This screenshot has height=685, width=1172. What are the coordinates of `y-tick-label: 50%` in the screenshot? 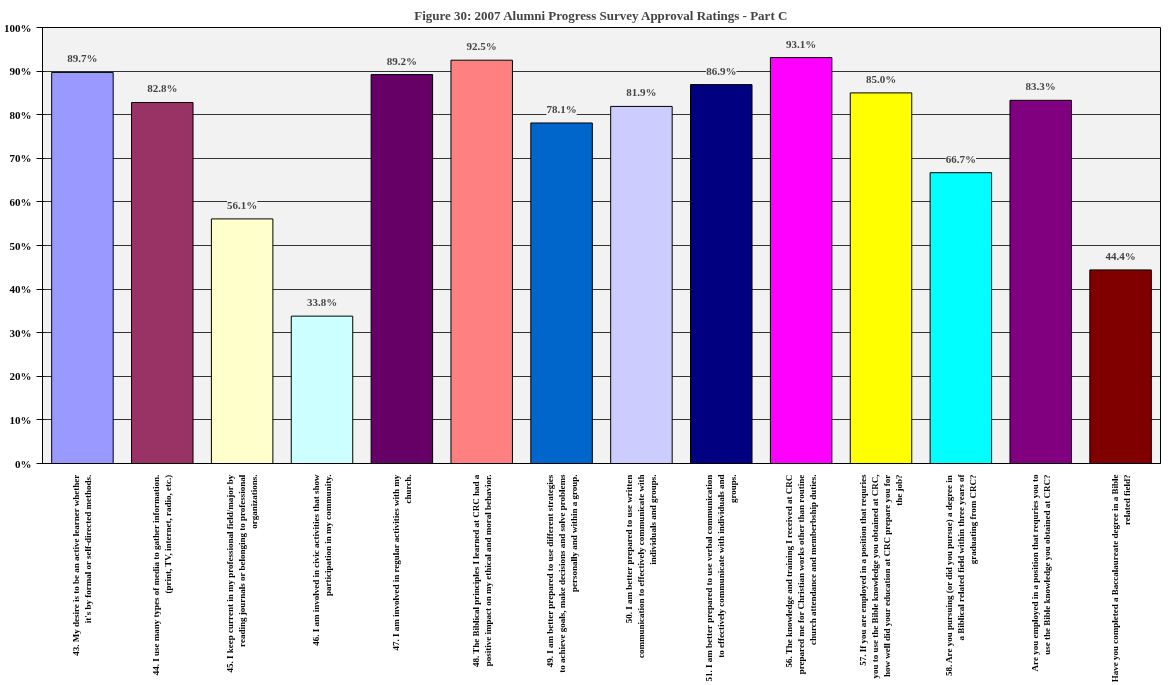 It's located at (20, 245).